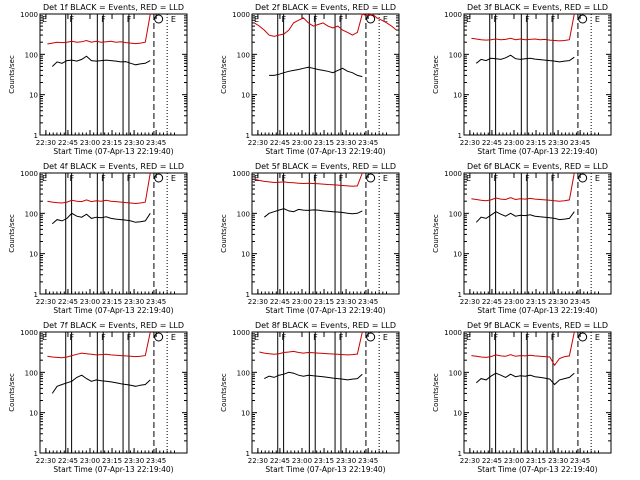 The width and height of the screenshot is (640, 480). What do you see at coordinates (325, 325) in the screenshot?
I see `panel-title: Det 8f BLACK = Events, RED = LLD` at bounding box center [325, 325].